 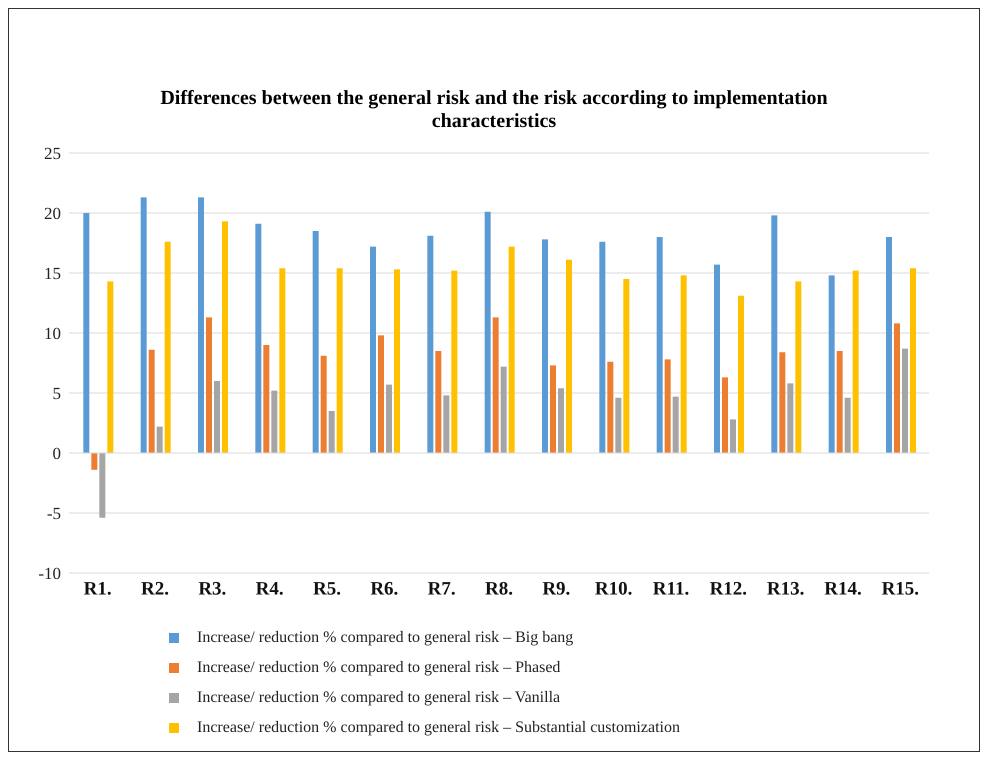 I want to click on chart-title: Differences between the general risk and the risk according to implementation characteristics, so click(x=494, y=110).